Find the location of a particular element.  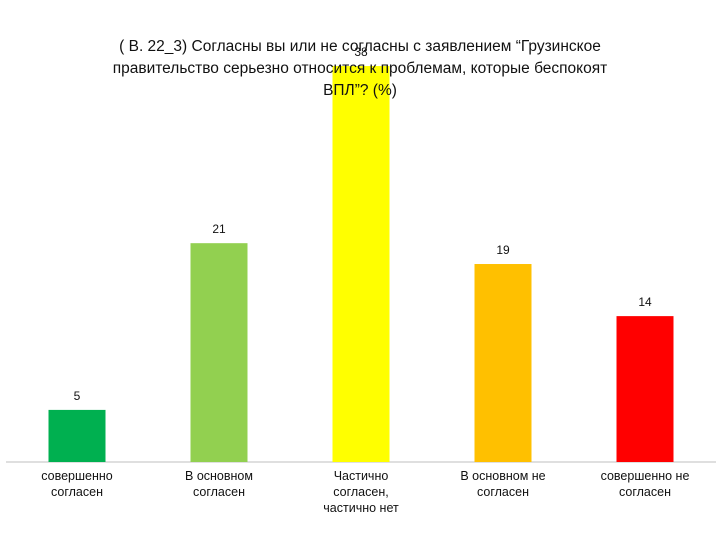

x-tick-label: В основном согласен is located at coordinates (219, 484).